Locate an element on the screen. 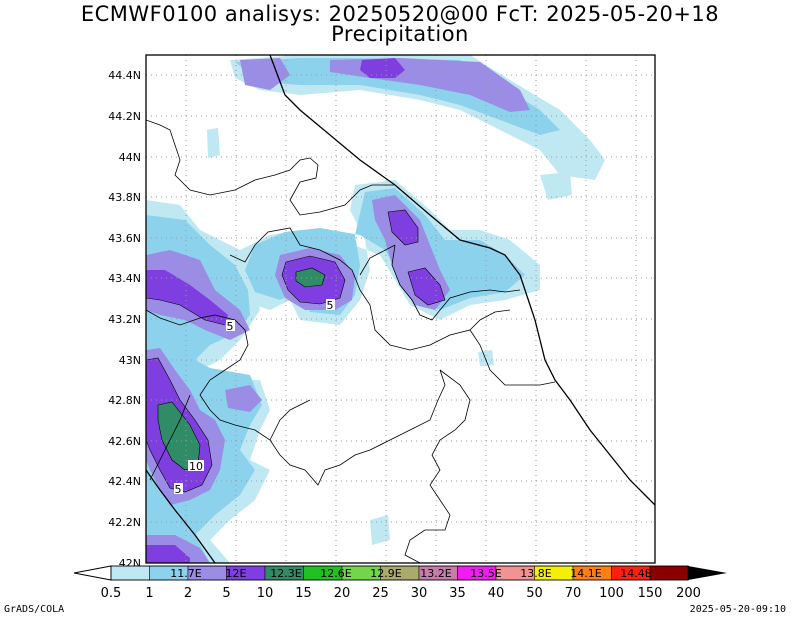 Image resolution: width=800 pixels, height=618 pixels. contour-value-labels: 5 5 10 5 is located at coordinates (254, 397).